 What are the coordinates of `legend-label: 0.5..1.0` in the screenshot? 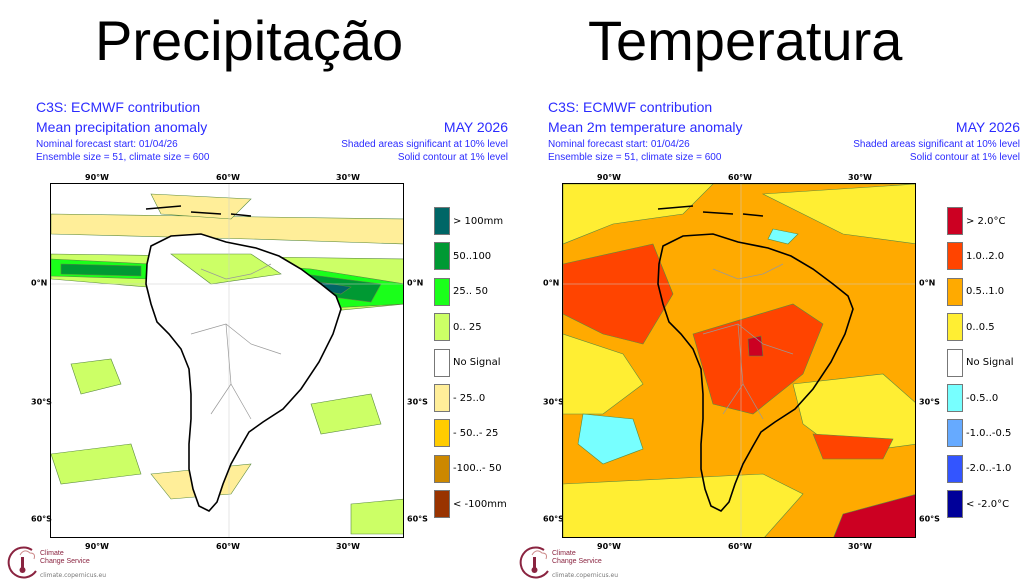 It's located at (985, 292).